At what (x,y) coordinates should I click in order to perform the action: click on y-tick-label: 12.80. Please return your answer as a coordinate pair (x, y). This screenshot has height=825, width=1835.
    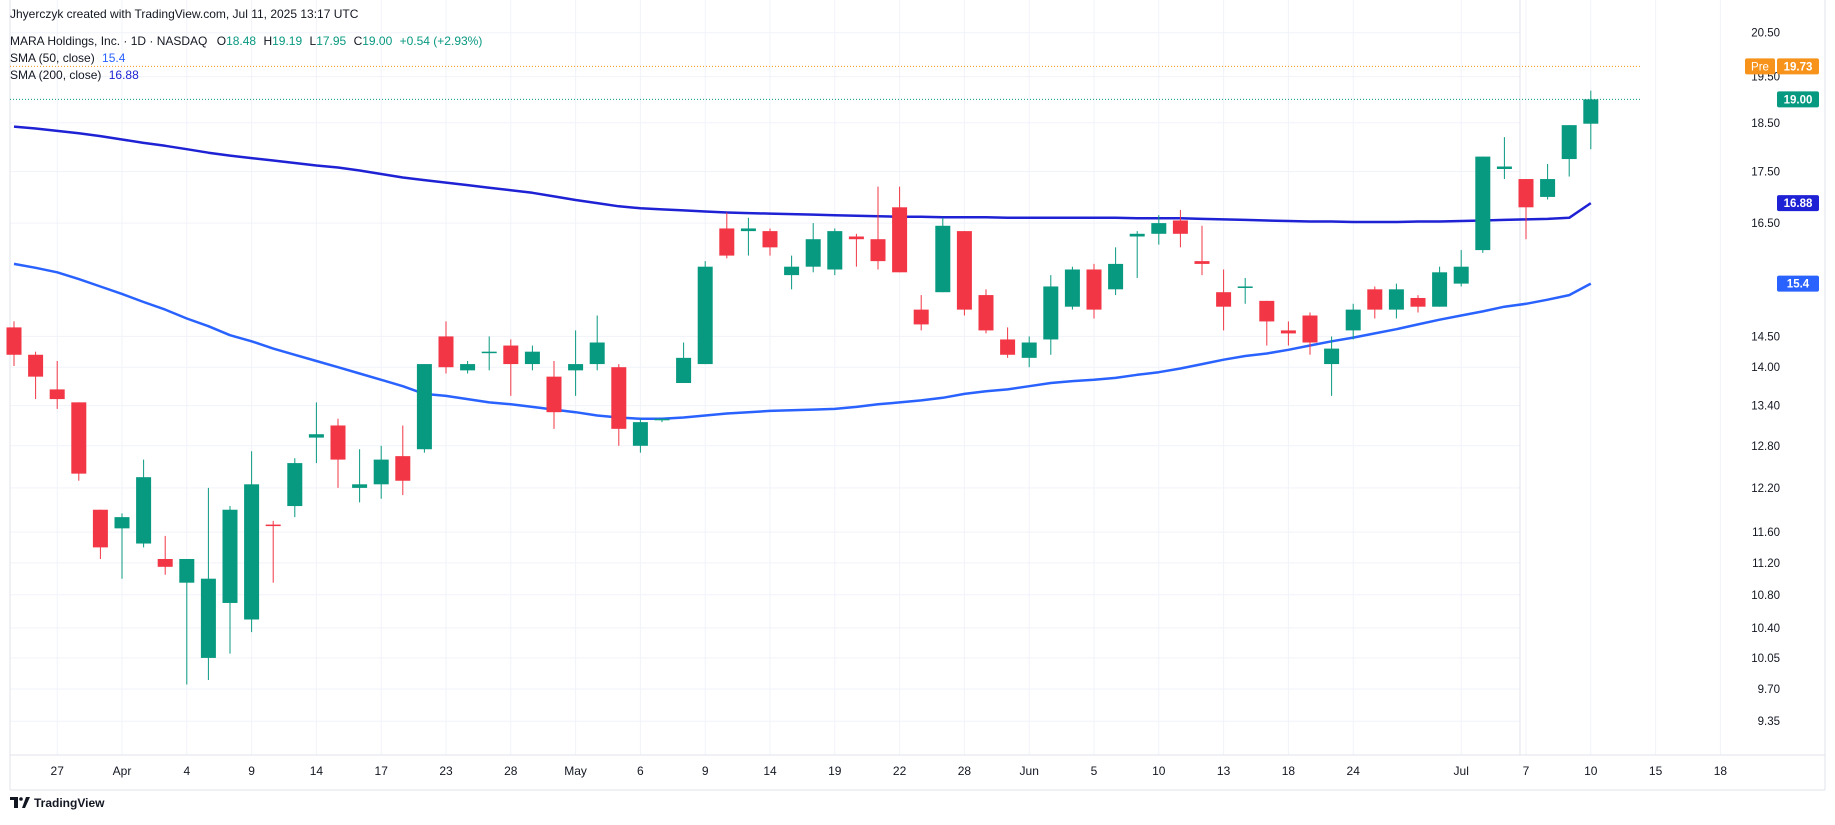
    Looking at the image, I should click on (1765, 447).